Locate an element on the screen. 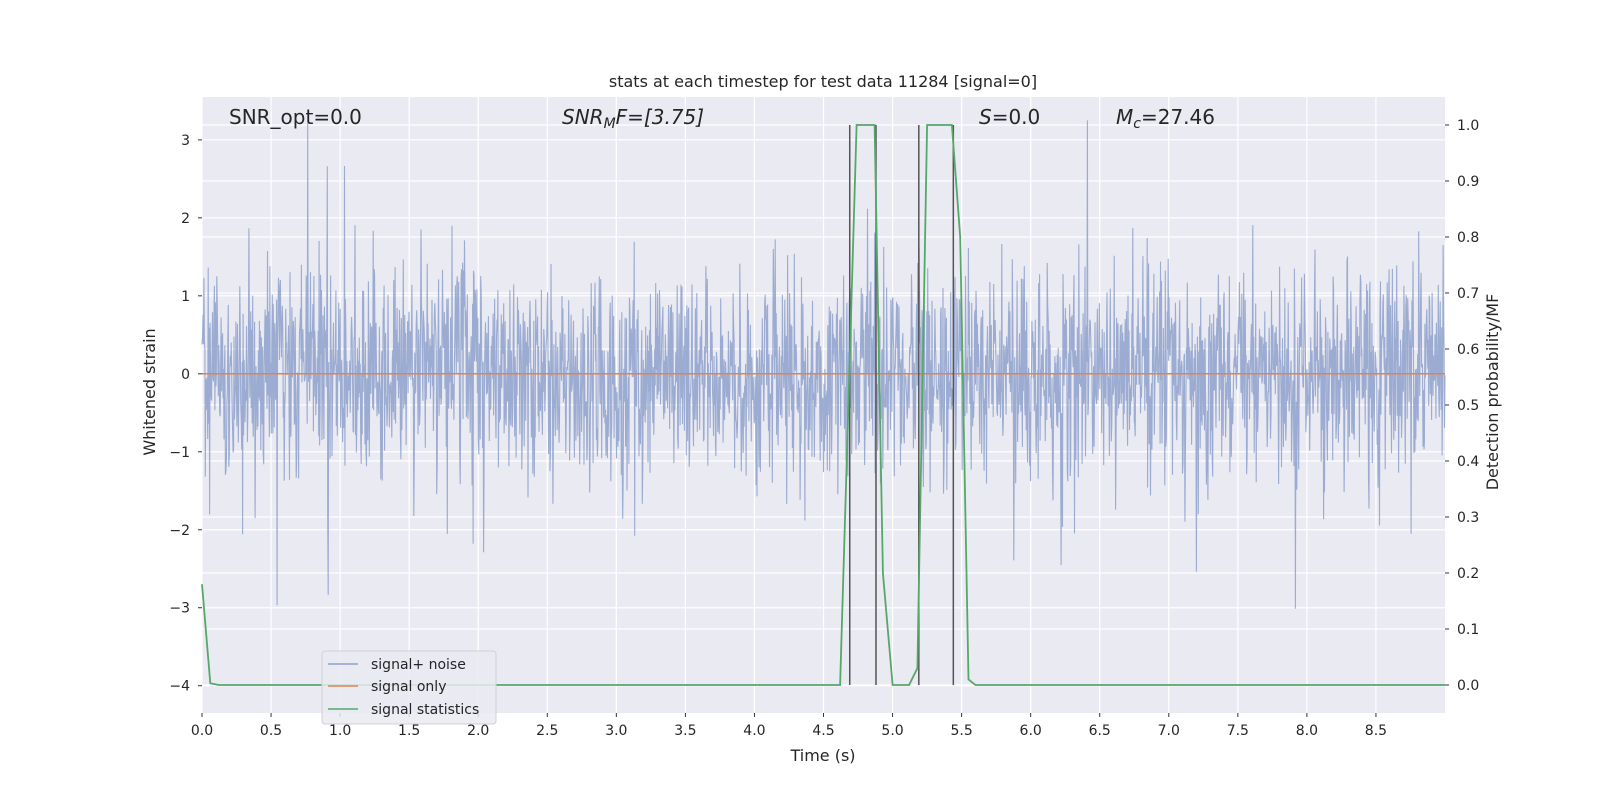  annotation-s-var: S is located at coordinates (985, 117).